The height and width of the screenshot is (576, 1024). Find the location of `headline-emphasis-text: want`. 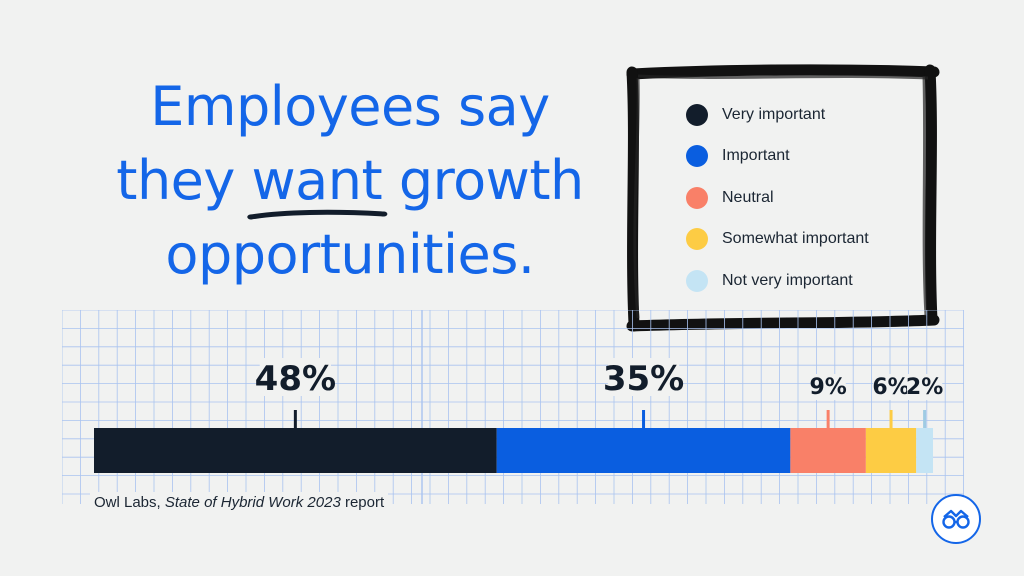

headline-emphasis-text: want is located at coordinates (317, 180).